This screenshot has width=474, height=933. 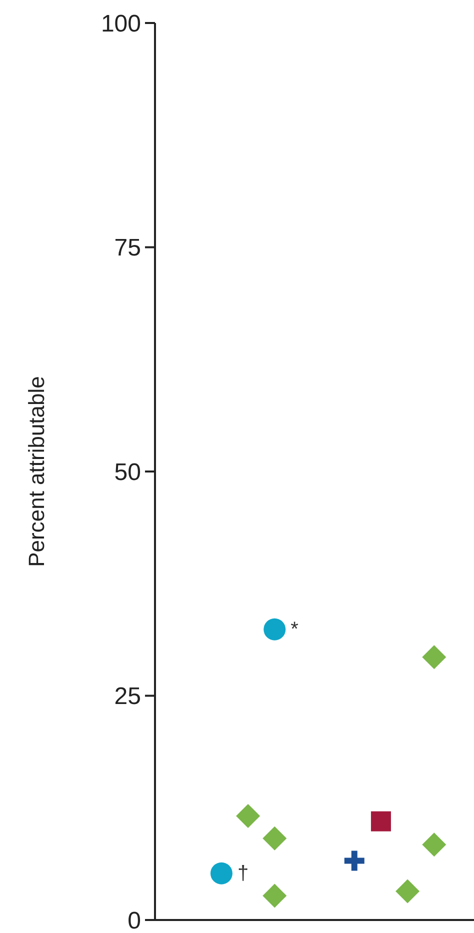 What do you see at coordinates (294, 629) in the screenshot?
I see `annotation: *` at bounding box center [294, 629].